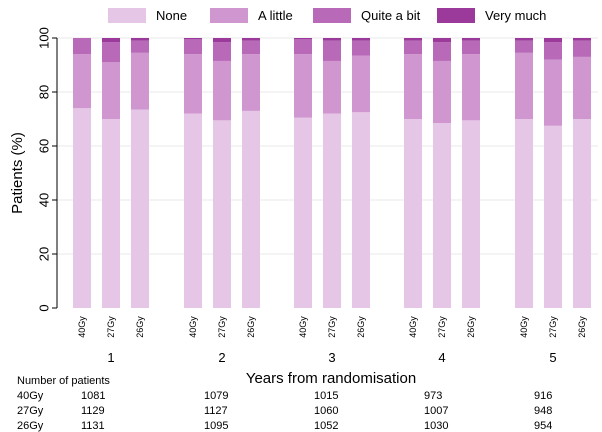 The width and height of the screenshot is (602, 432). What do you see at coordinates (275, 15) in the screenshot?
I see `legend-label: A little` at bounding box center [275, 15].